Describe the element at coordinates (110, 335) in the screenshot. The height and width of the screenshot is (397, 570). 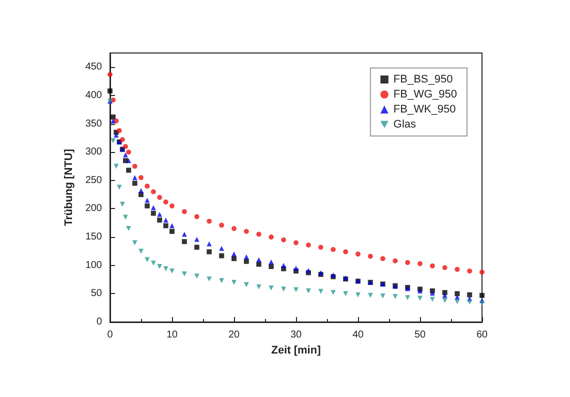
I see `x-tick-label: 0` at that location.